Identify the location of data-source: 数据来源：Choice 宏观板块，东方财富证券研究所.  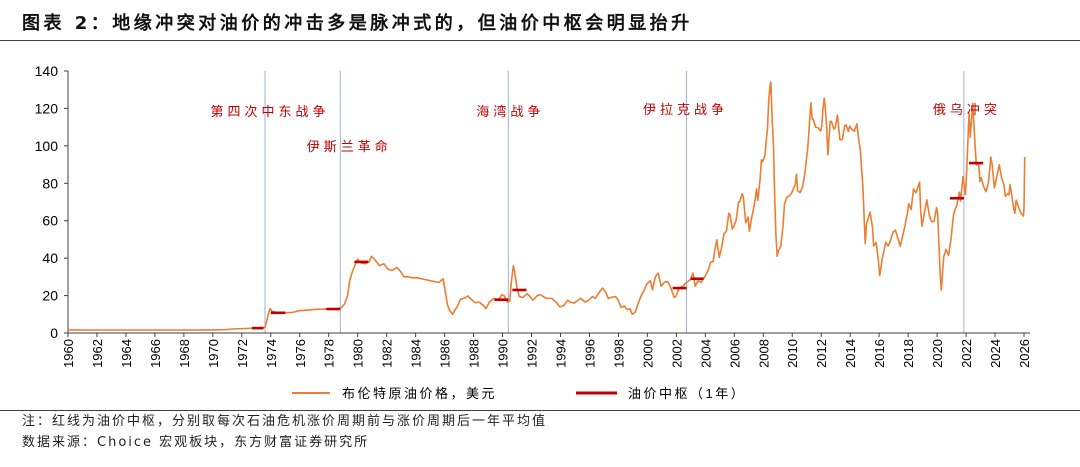
(196, 442).